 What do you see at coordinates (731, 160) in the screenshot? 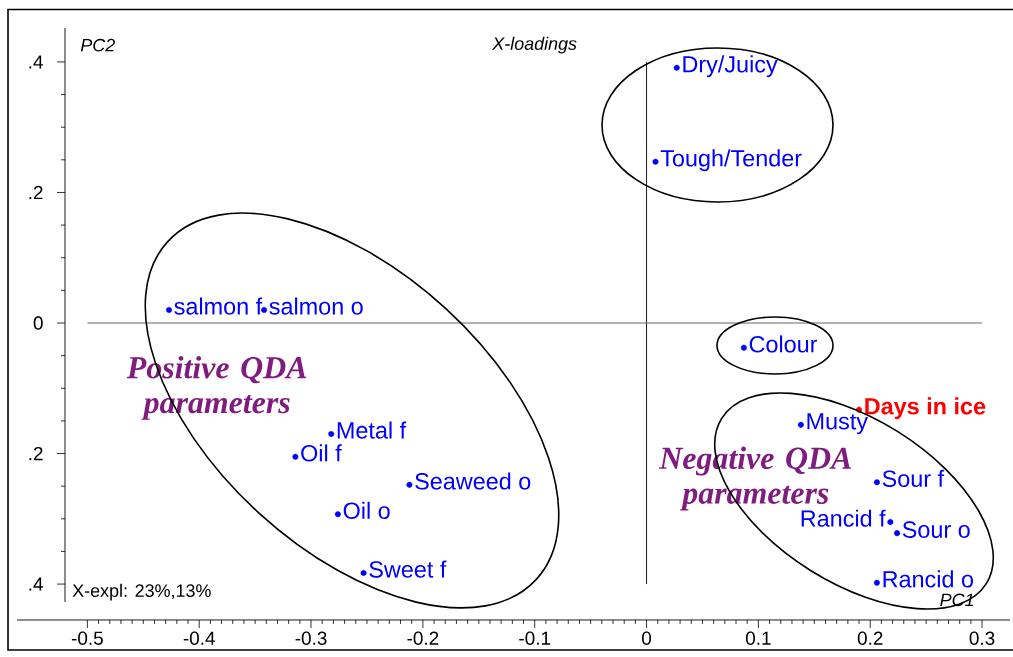
I see `series-label: Tough/Tender` at bounding box center [731, 160].